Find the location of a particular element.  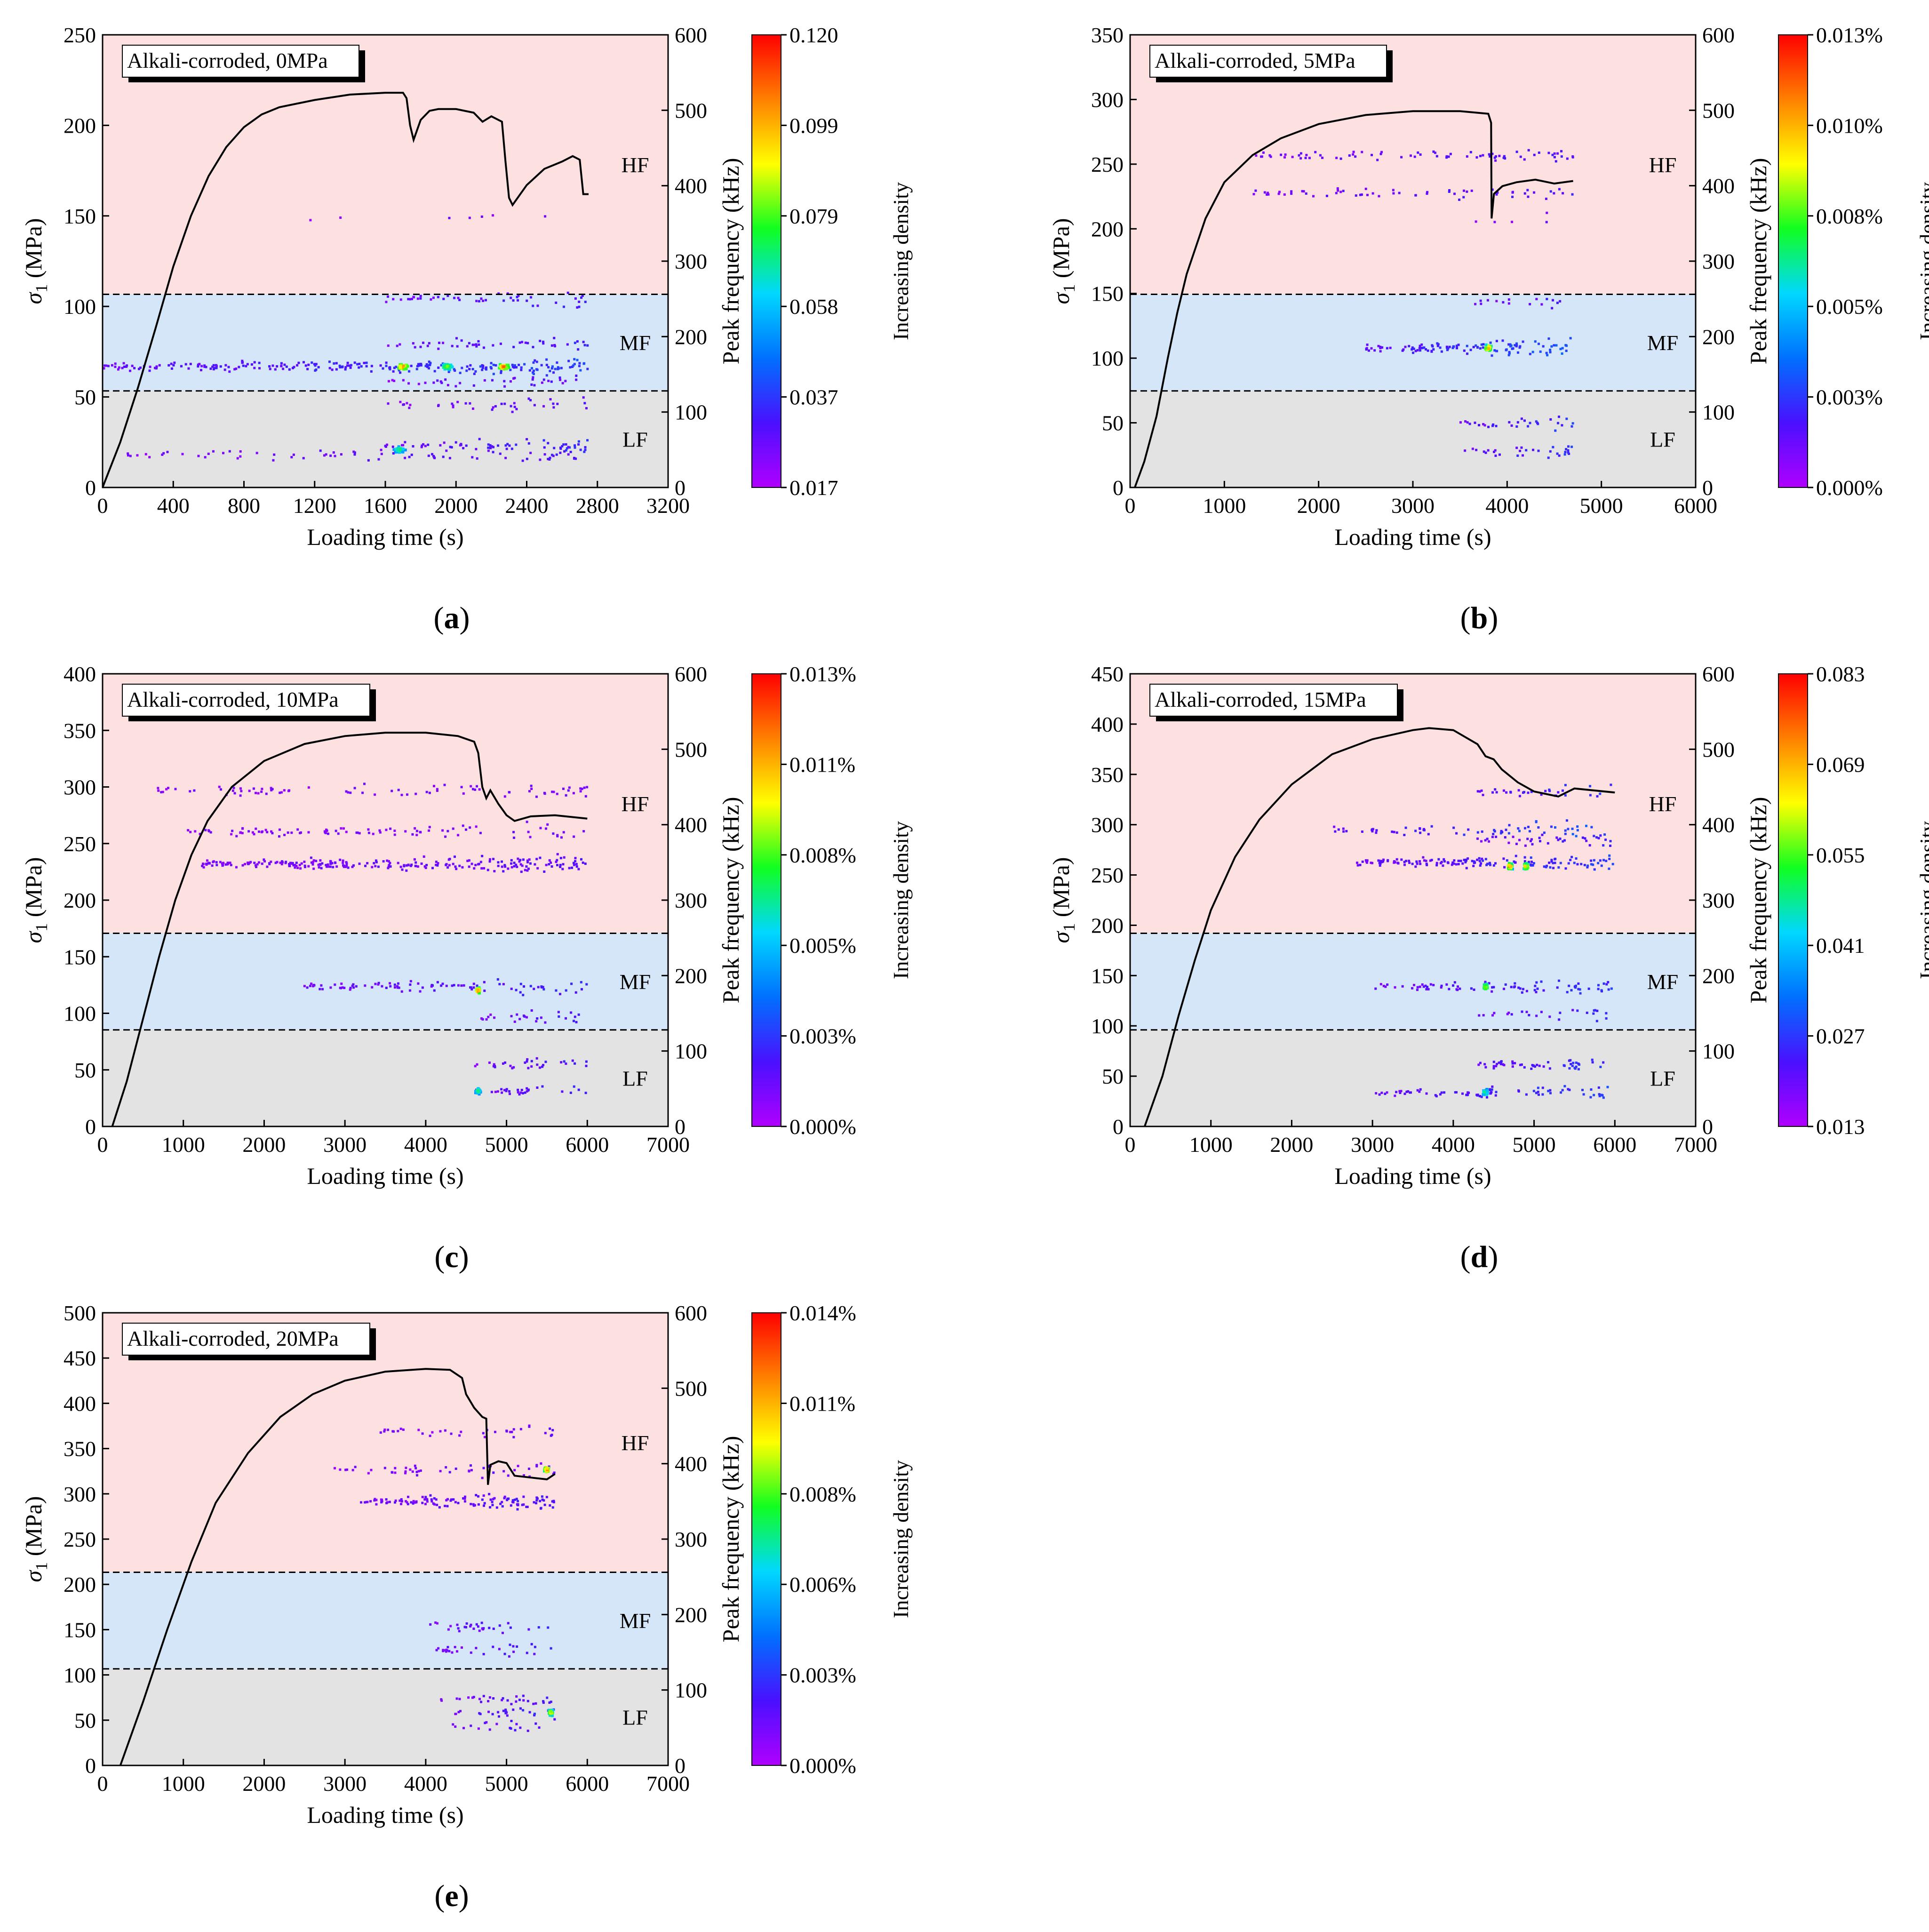

x-tick-label: 1000 is located at coordinates (183, 1784).